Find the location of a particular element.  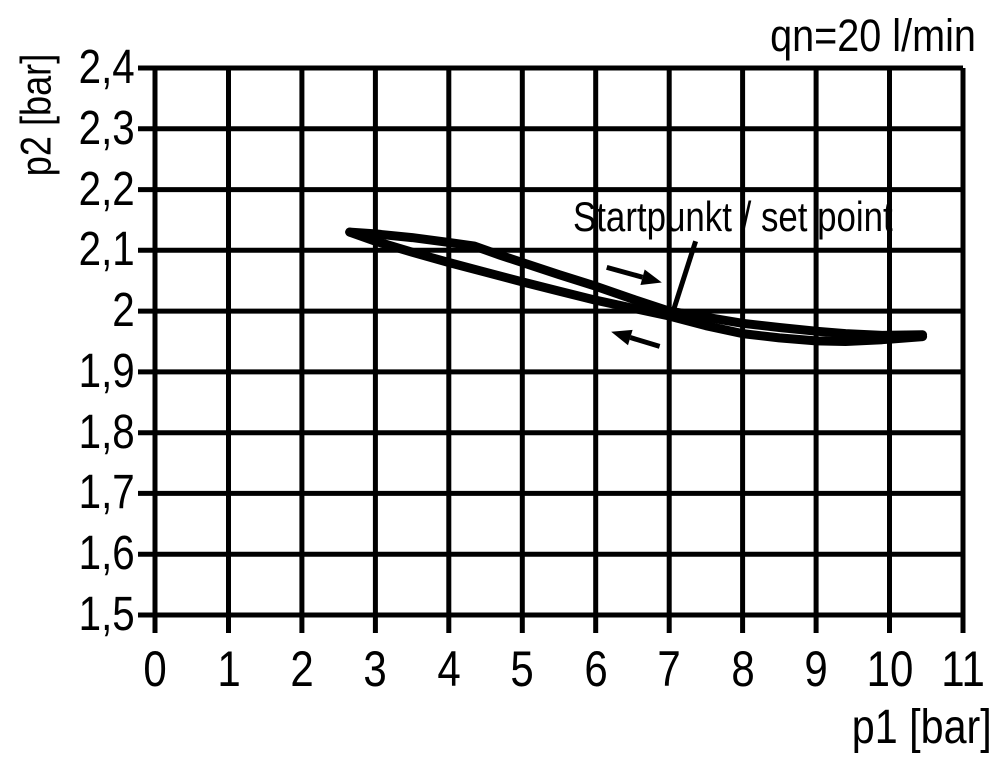

curve-forward-branch is located at coordinates (636, 283).